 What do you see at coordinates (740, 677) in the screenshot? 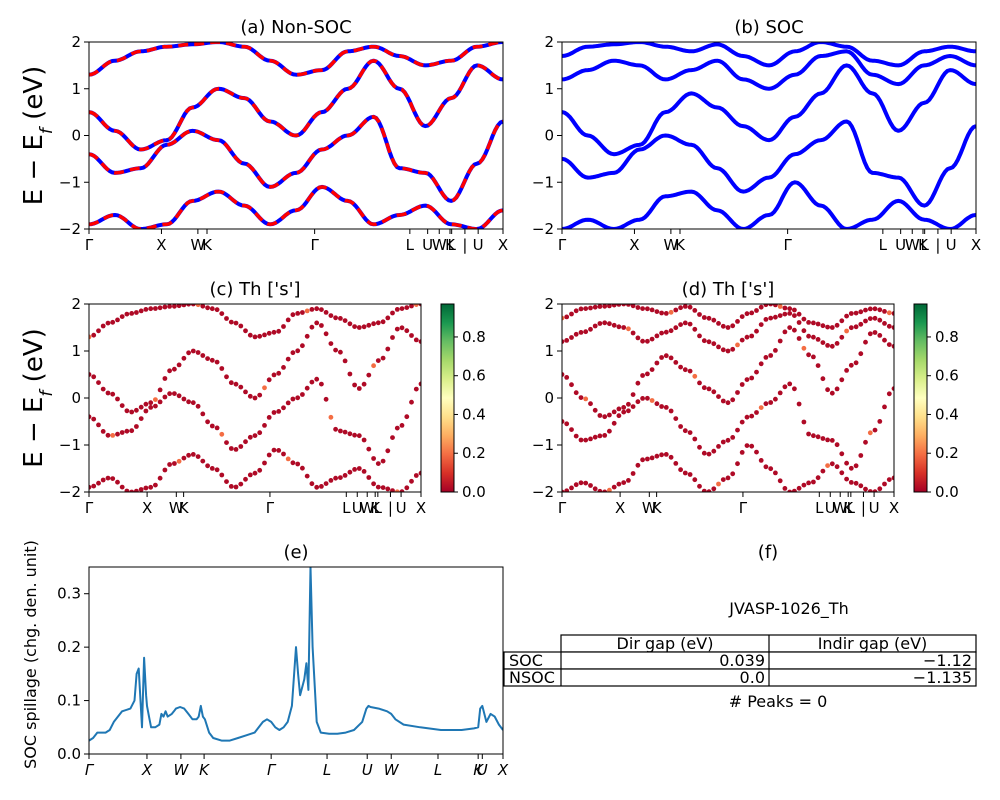
I see `table-row` at bounding box center [740, 677].